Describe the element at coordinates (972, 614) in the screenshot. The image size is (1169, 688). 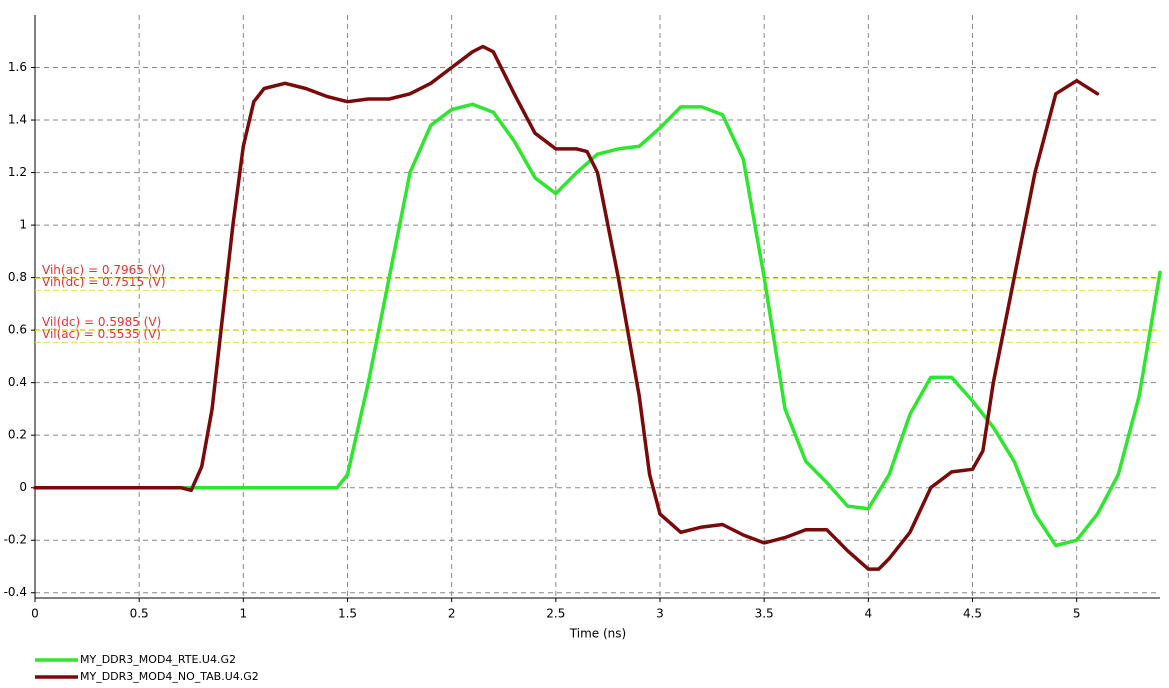
I see `x-tick-label: 4.5` at that location.